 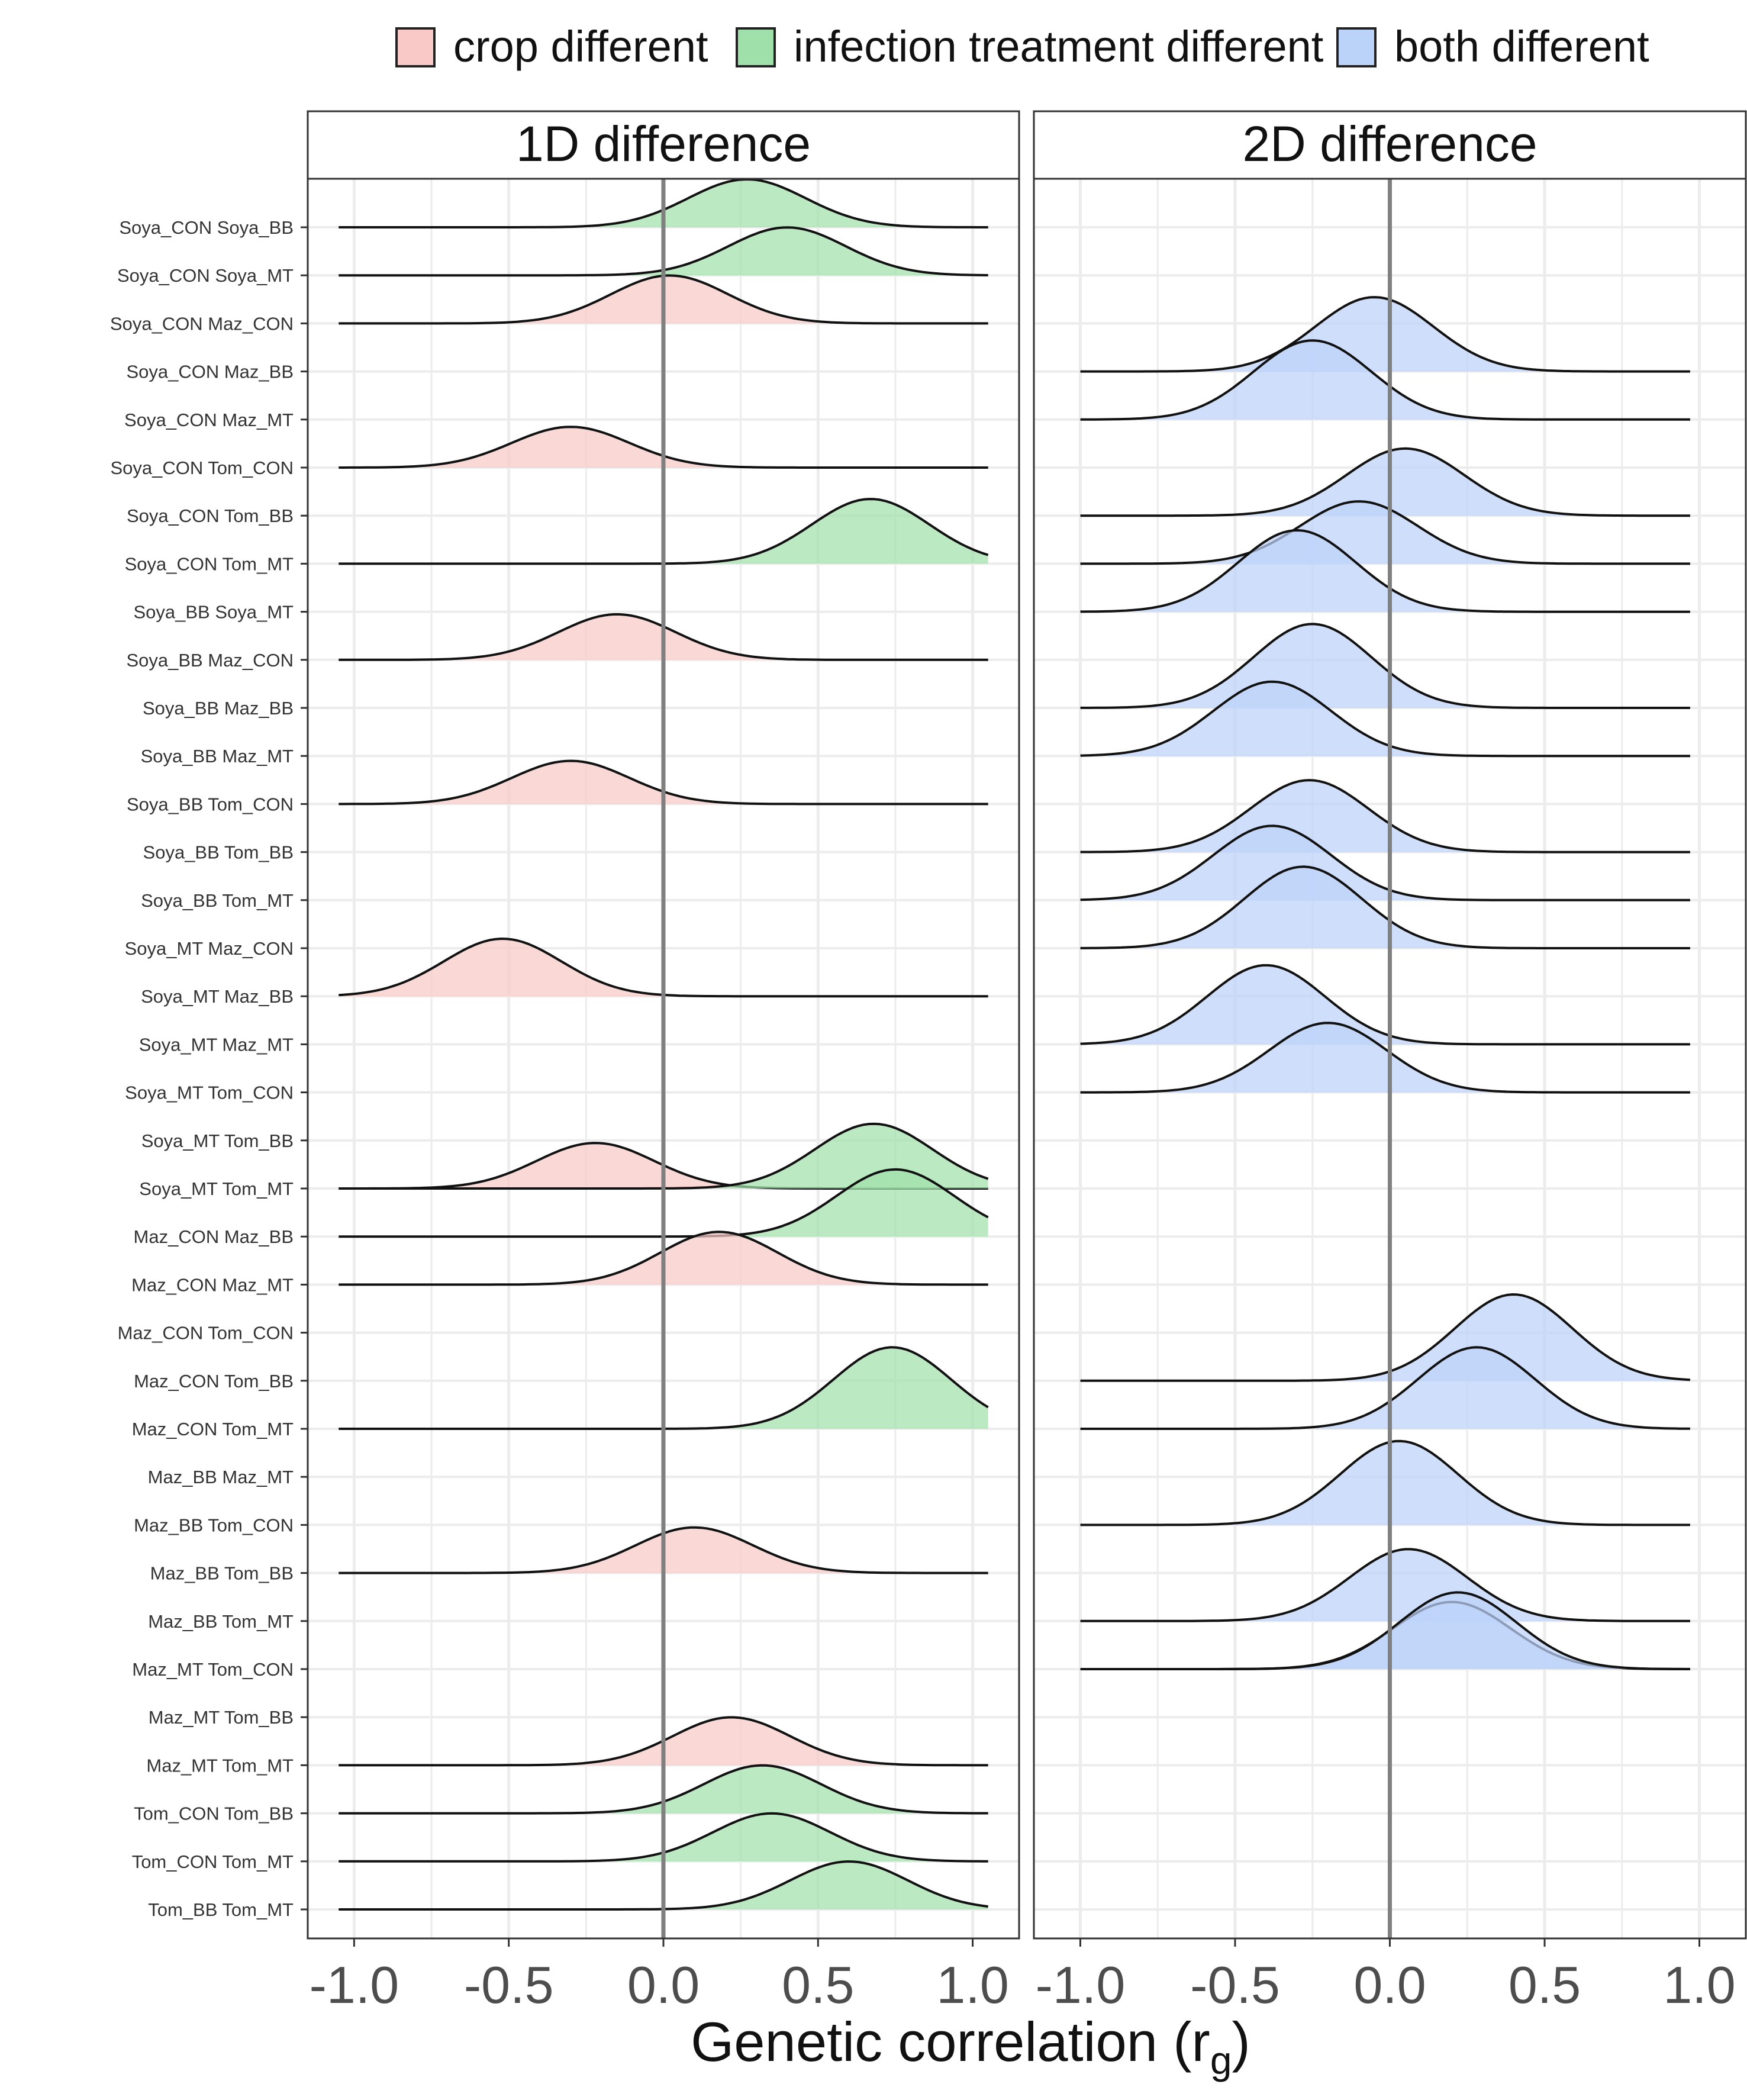 I want to click on legend-label-both: both different, so click(x=1521, y=46).